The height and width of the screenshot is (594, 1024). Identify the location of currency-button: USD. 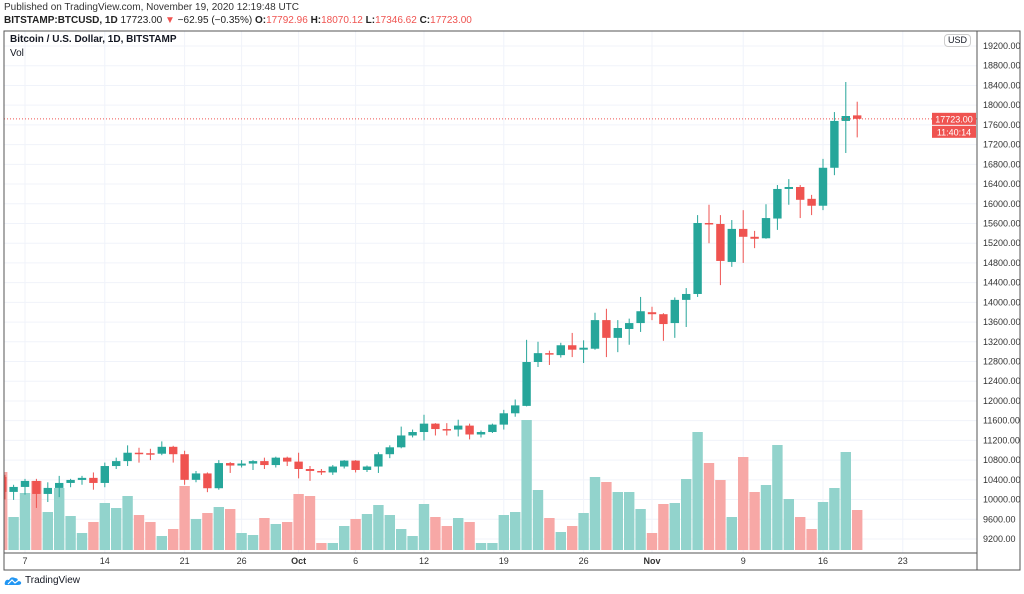
(958, 40).